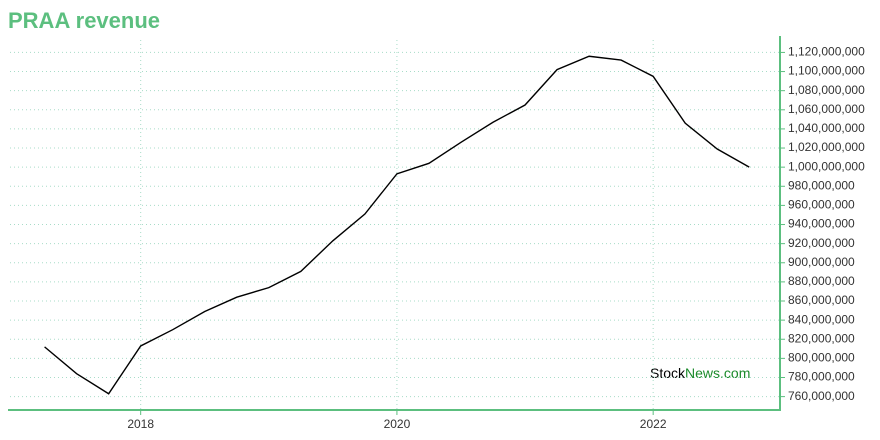 Image resolution: width=880 pixels, height=440 pixels. Describe the element at coordinates (84, 20) in the screenshot. I see `chart-title: PRAA revenue` at that location.